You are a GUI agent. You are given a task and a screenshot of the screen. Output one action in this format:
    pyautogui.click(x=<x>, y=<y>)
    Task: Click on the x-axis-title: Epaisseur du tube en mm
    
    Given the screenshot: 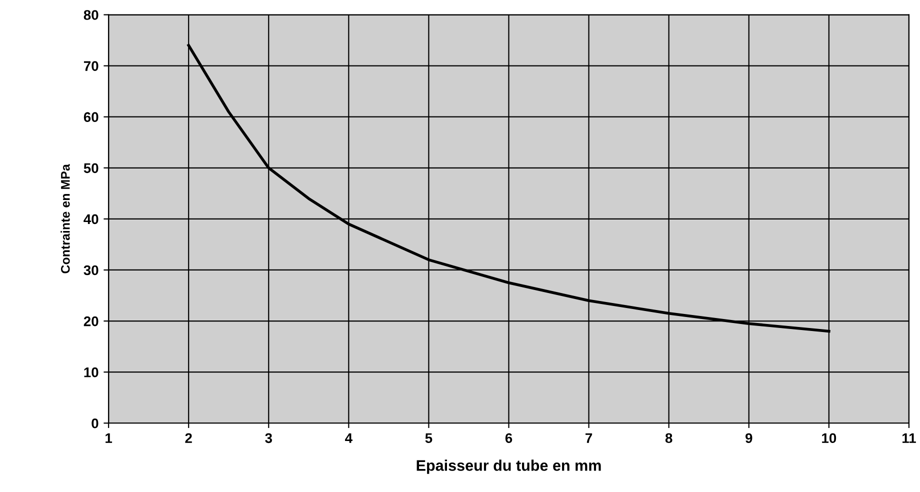 What is the action you would take?
    pyautogui.click(x=508, y=467)
    